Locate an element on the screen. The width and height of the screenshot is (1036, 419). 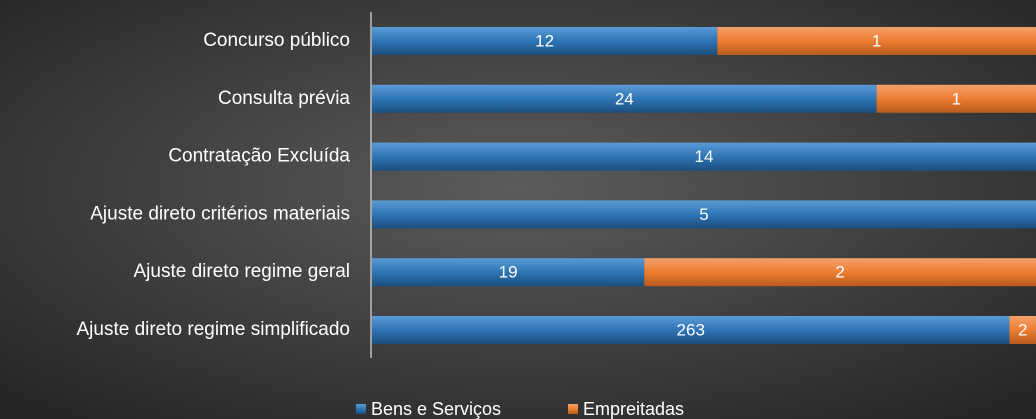
legend-label: Empreitadas is located at coordinates (633, 409).